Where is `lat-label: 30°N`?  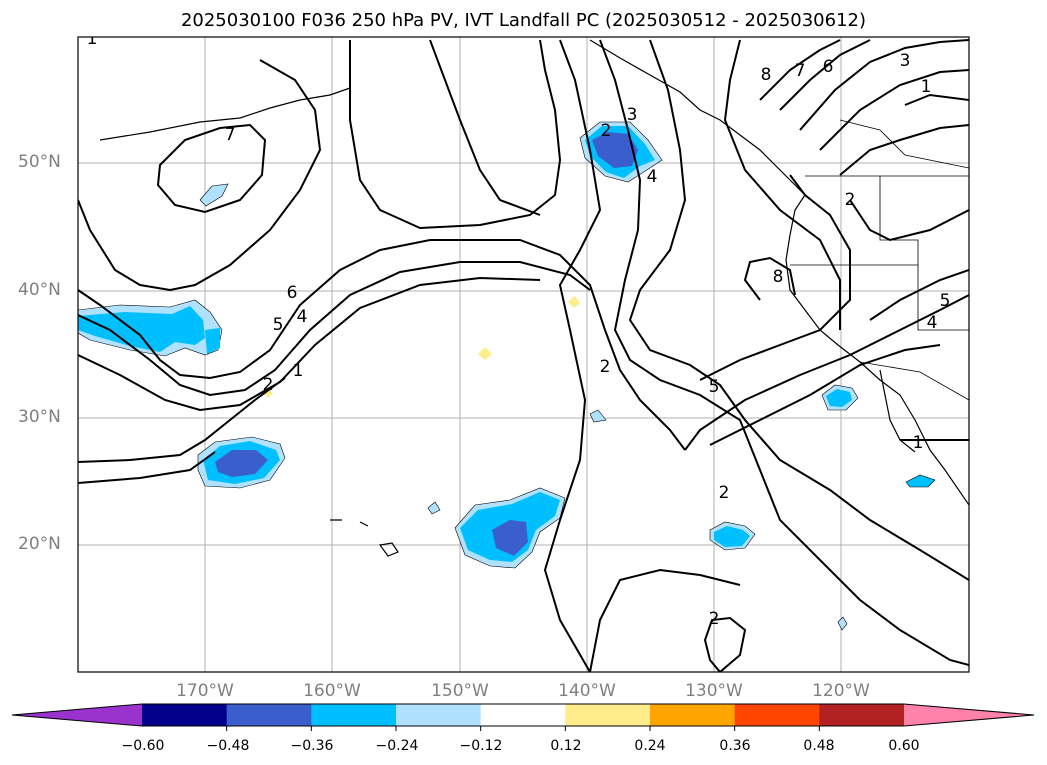 lat-label: 30°N is located at coordinates (39, 417).